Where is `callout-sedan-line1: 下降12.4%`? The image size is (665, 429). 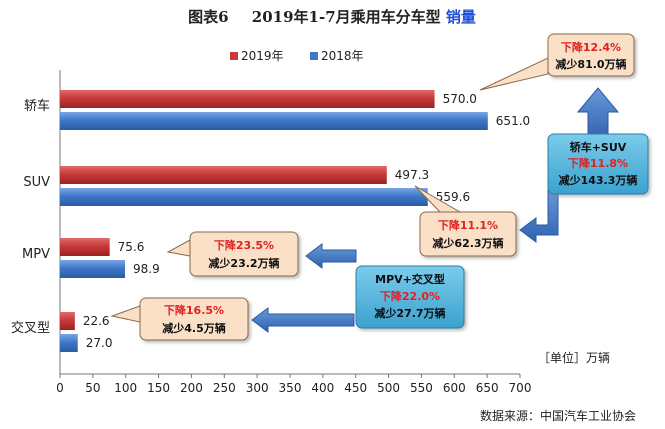 callout-sedan-line1: 下降12.4% is located at coordinates (591, 47).